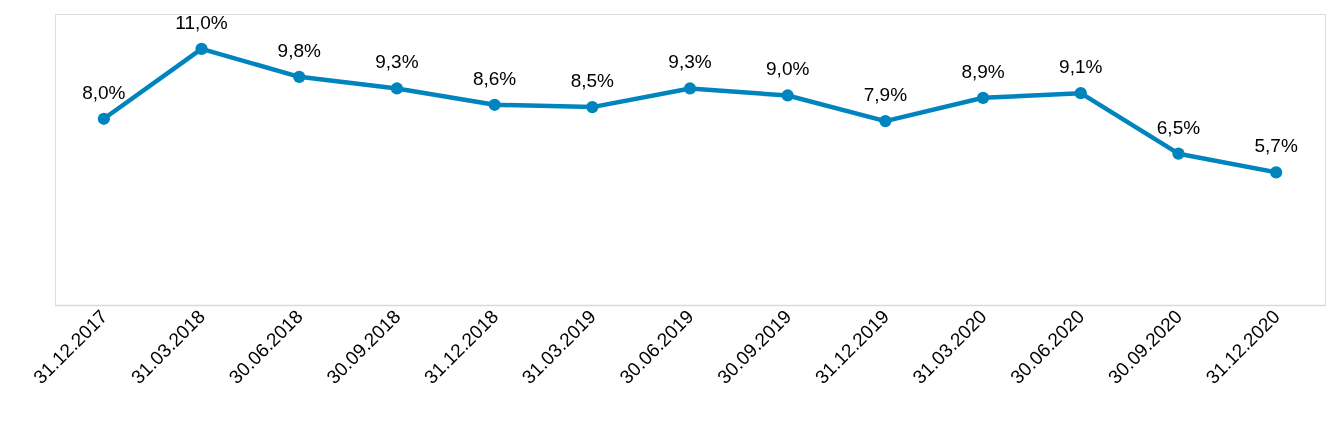  I want to click on data-label: 9,8%, so click(299, 50).